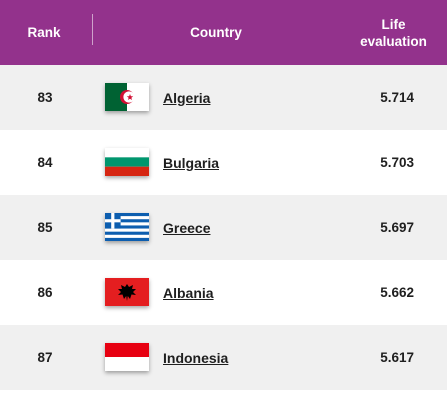  Describe the element at coordinates (397, 357) in the screenshot. I see `life-evaluation-cell: 5.617` at that location.